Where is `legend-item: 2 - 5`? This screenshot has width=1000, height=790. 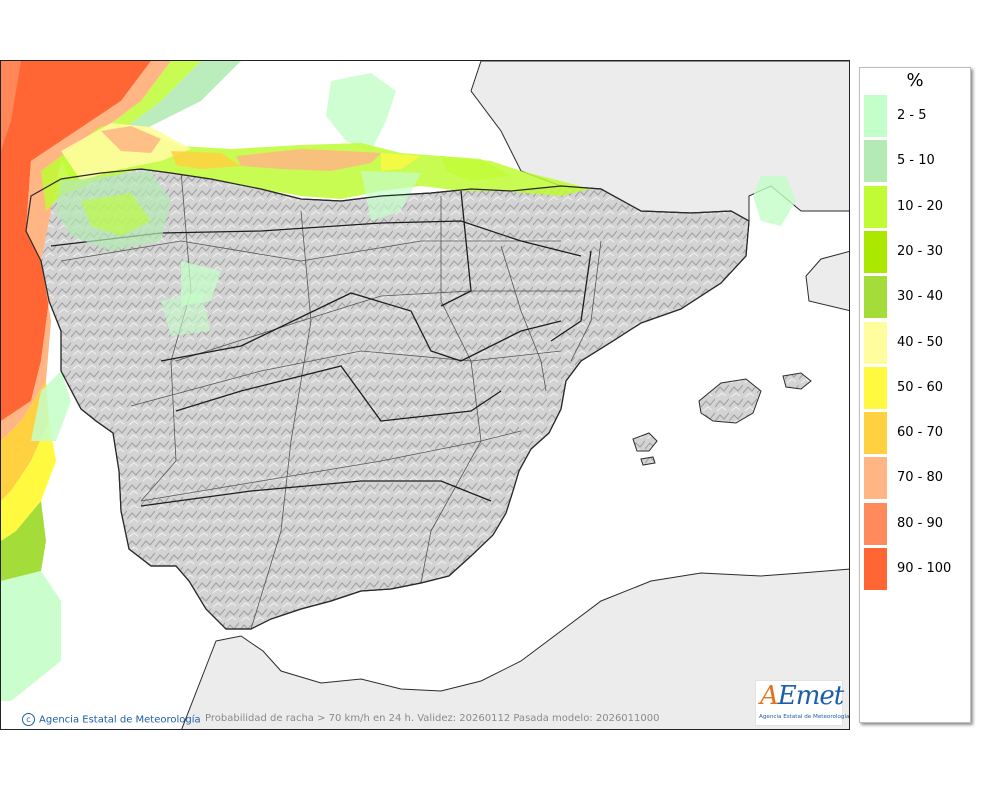
legend-item: 2 - 5 is located at coordinates (916, 116).